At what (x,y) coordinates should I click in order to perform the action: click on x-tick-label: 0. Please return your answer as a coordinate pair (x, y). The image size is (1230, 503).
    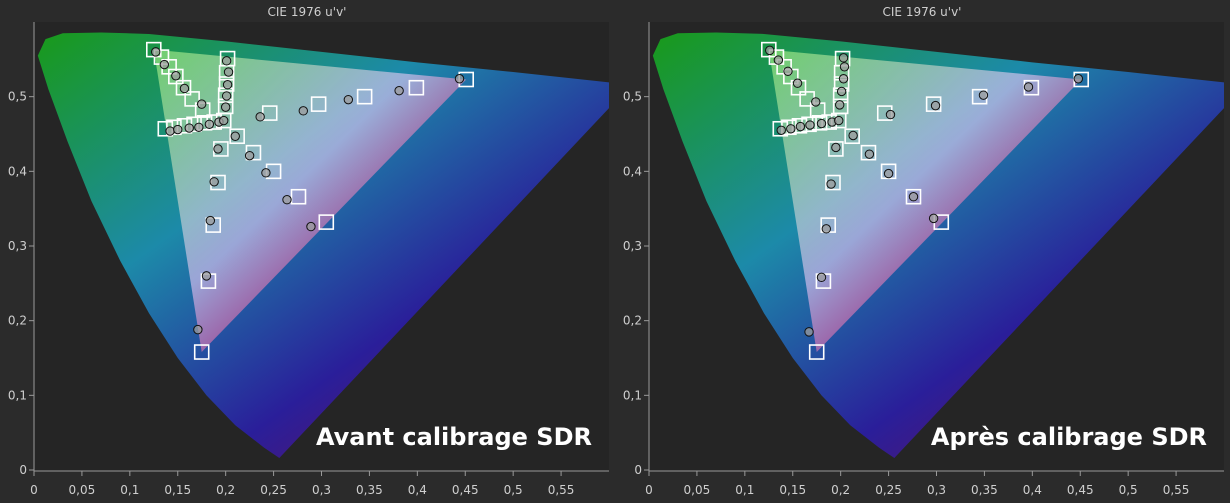
    Looking at the image, I should click on (34, 490).